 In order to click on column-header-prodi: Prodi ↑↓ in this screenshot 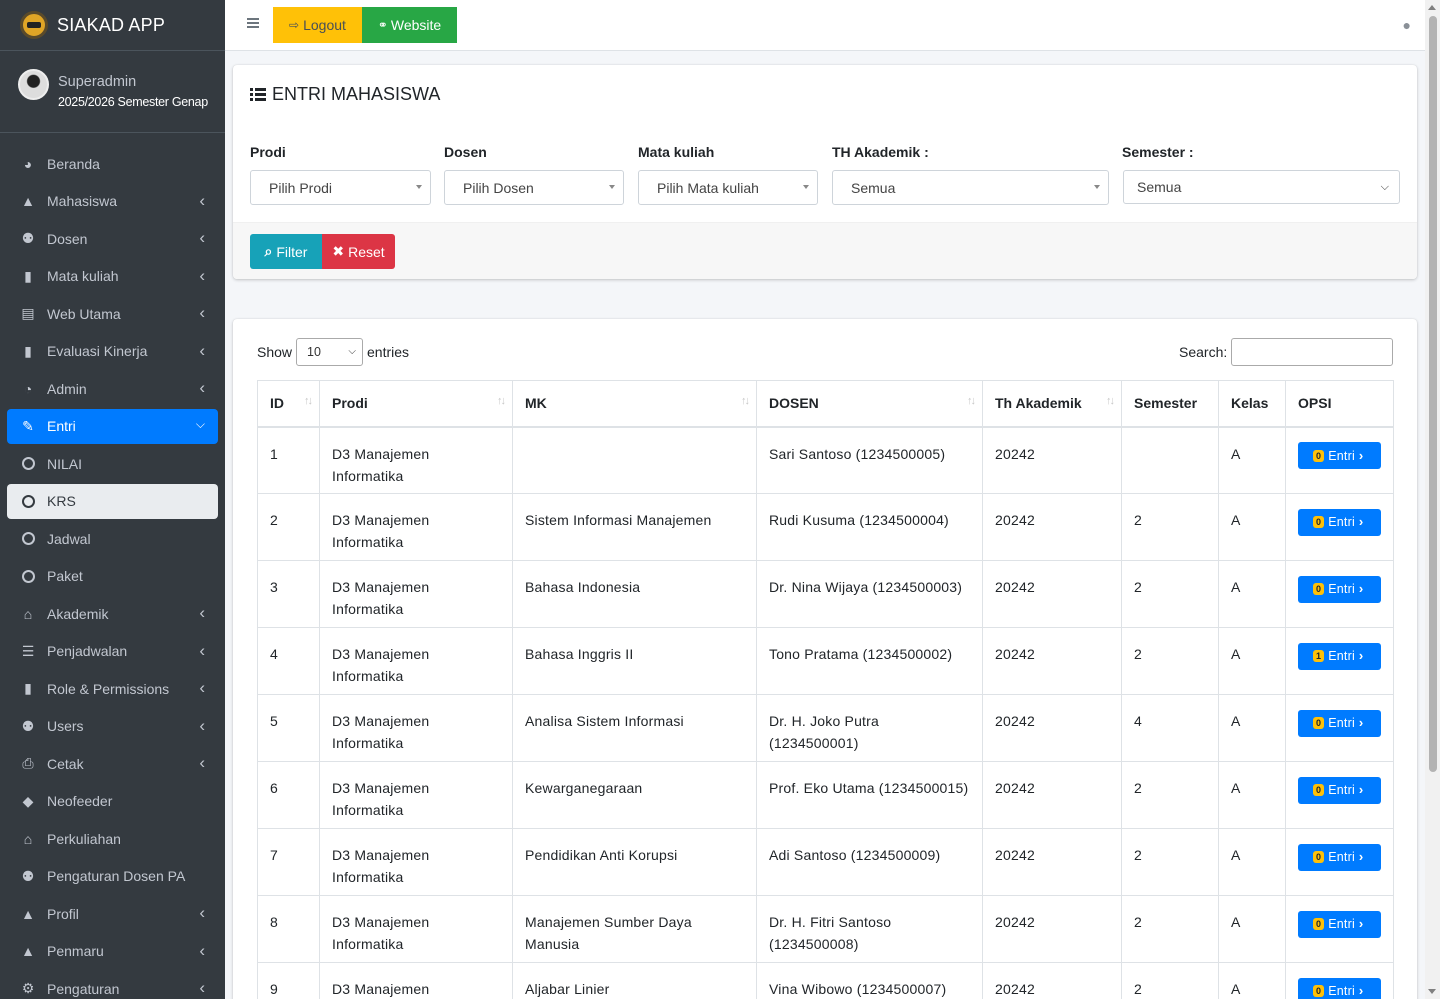, I will do `click(416, 404)`.